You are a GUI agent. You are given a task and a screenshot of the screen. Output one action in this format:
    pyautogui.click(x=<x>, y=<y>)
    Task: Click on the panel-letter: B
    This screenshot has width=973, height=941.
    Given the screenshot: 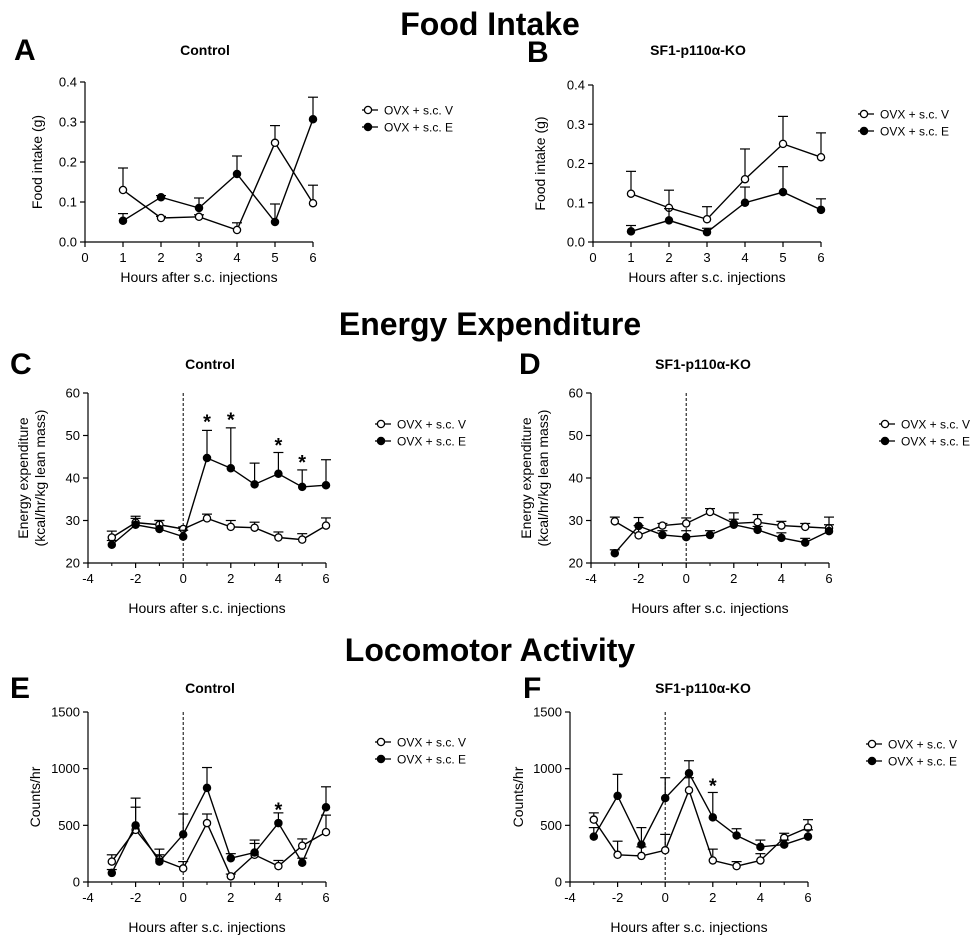 What is the action you would take?
    pyautogui.click(x=538, y=52)
    